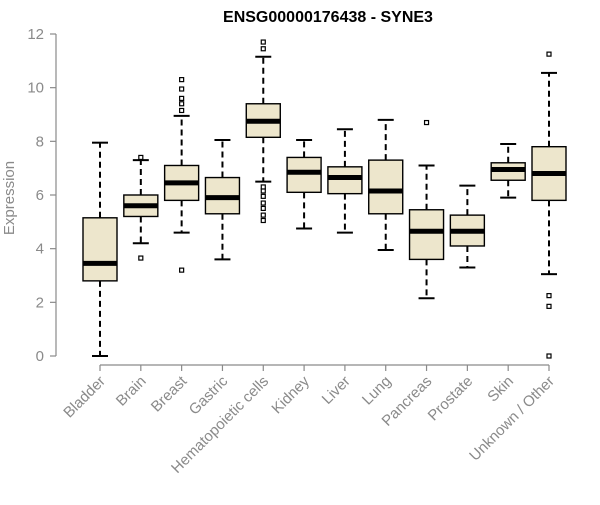 This screenshot has width=600, height=505. What do you see at coordinates (336, 390) in the screenshot?
I see `x-tick-label: Liver` at bounding box center [336, 390].